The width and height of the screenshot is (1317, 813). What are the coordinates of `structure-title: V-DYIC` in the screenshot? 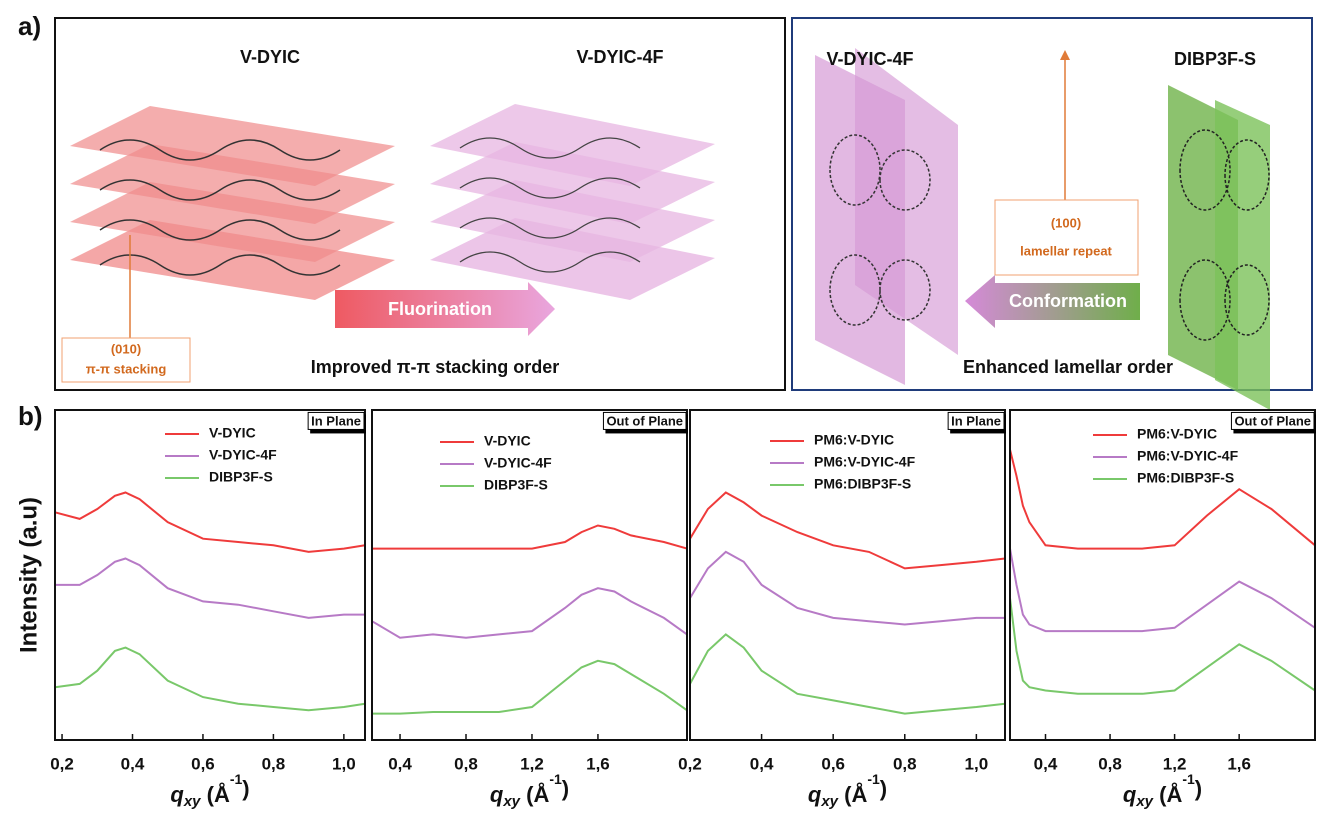 It's located at (270, 57).